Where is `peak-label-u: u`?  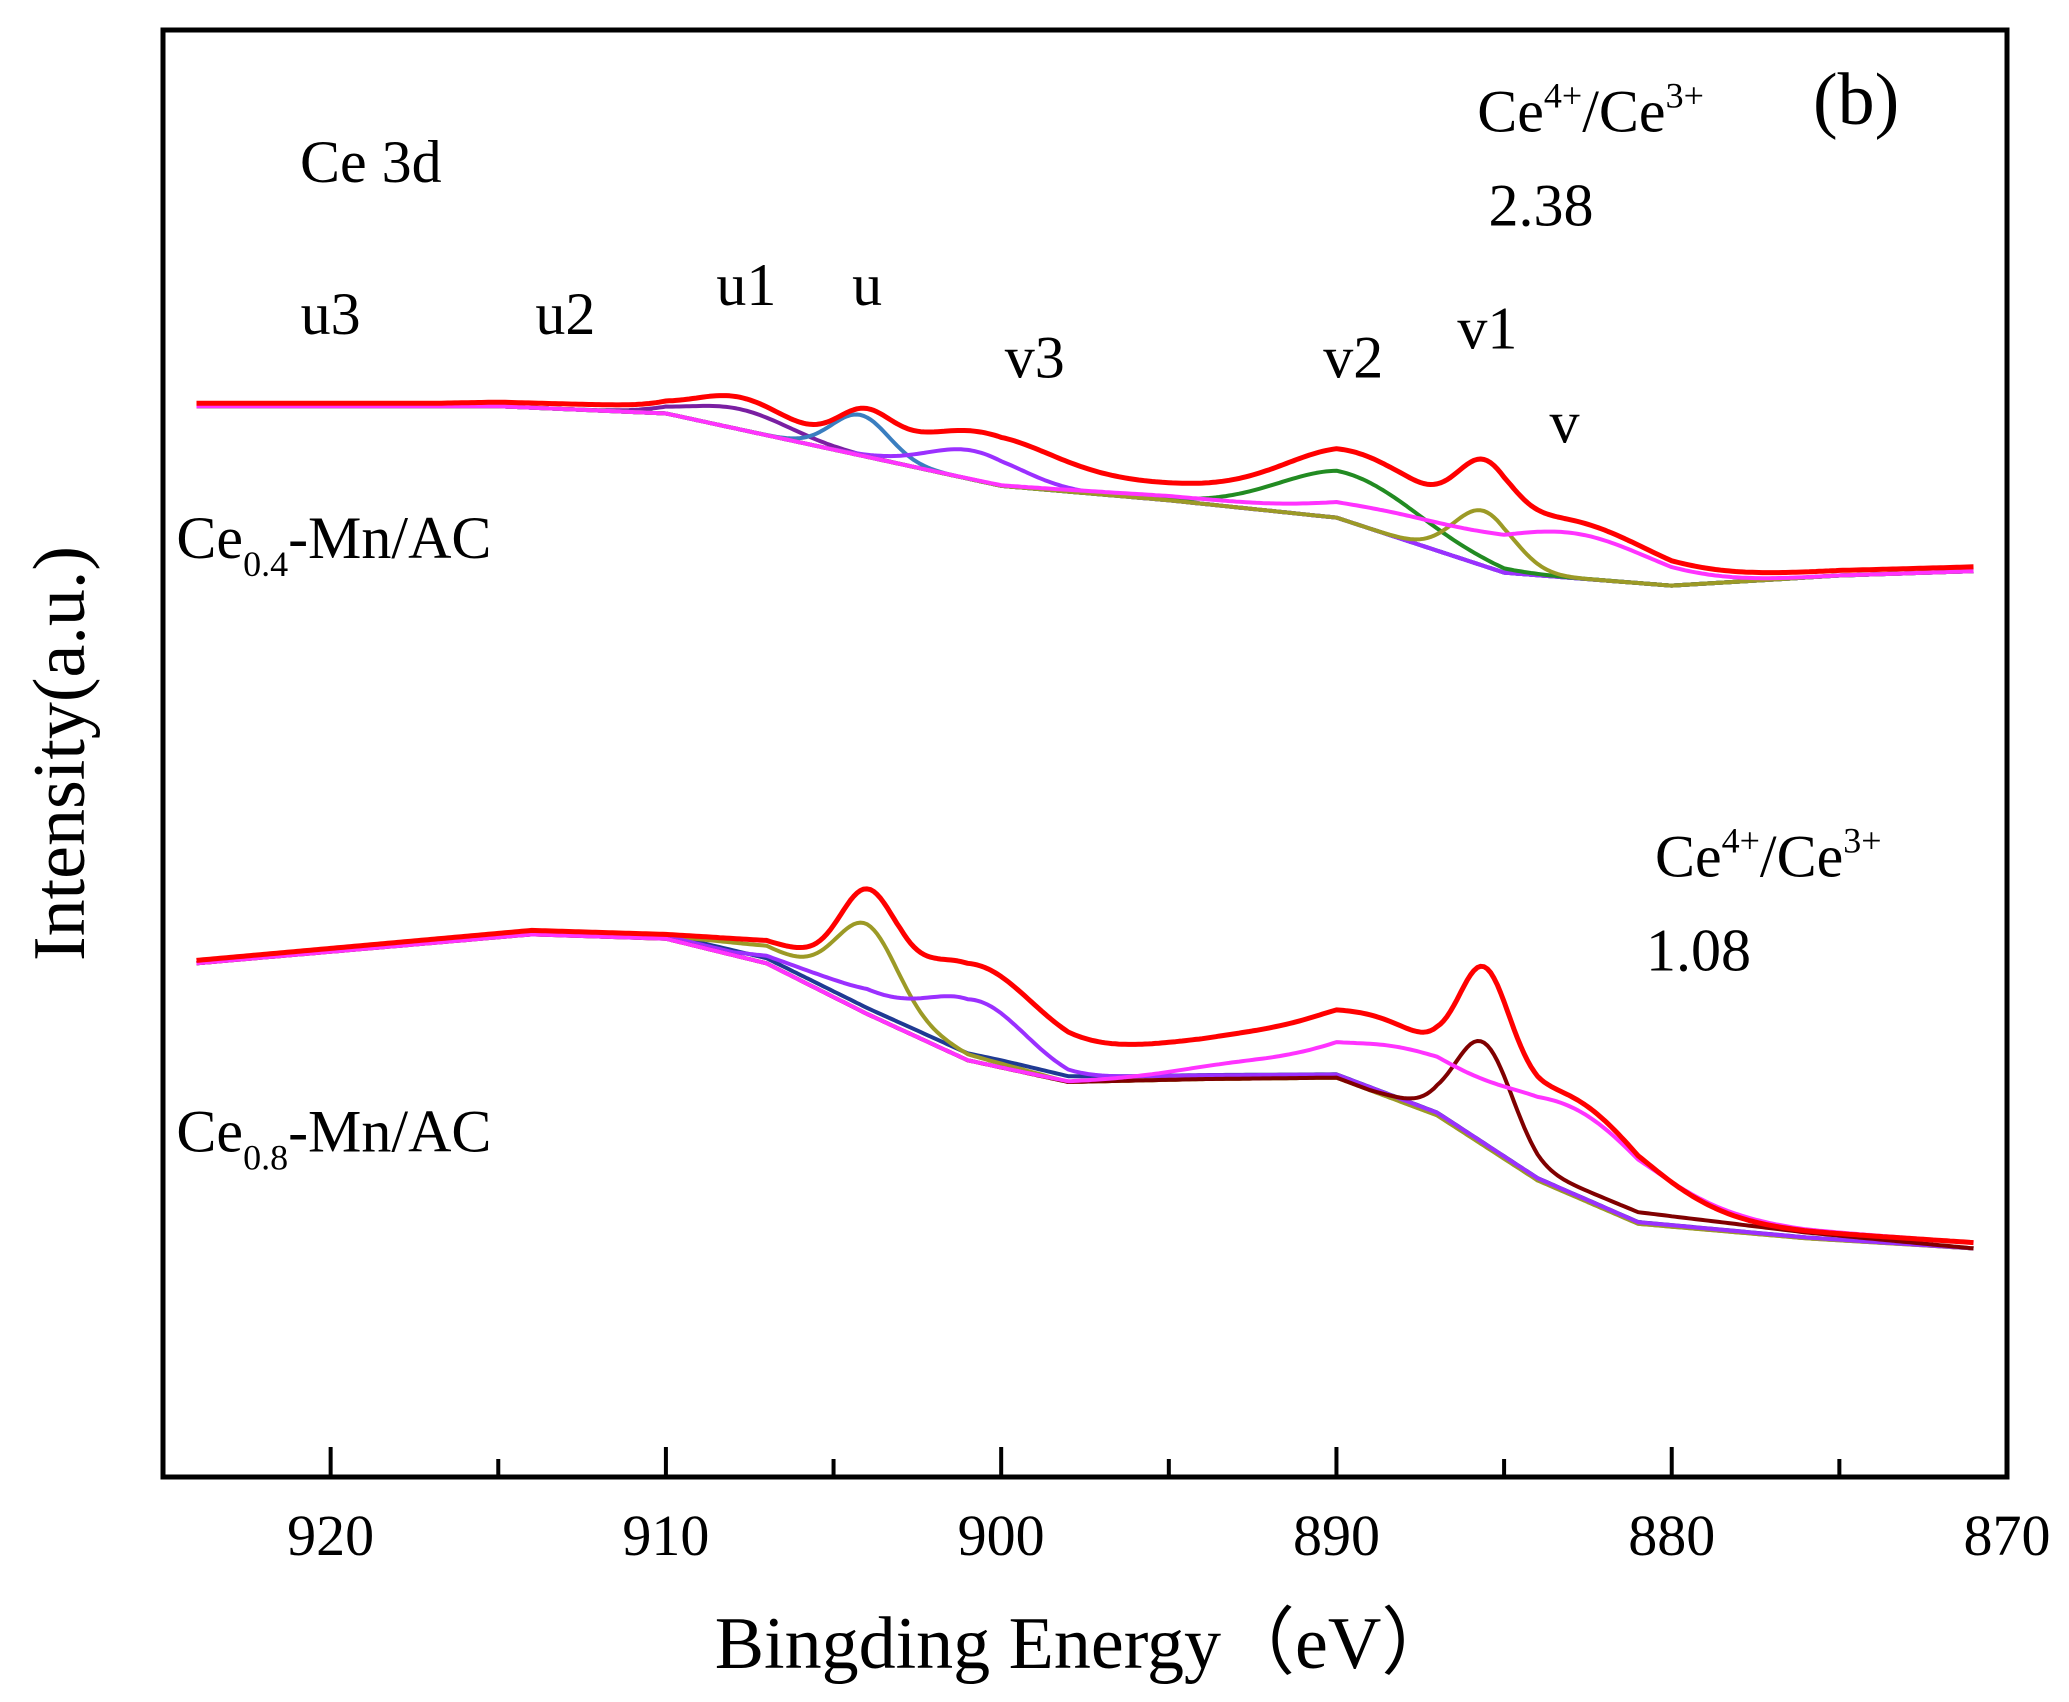
peak-label-u: u is located at coordinates (867, 285).